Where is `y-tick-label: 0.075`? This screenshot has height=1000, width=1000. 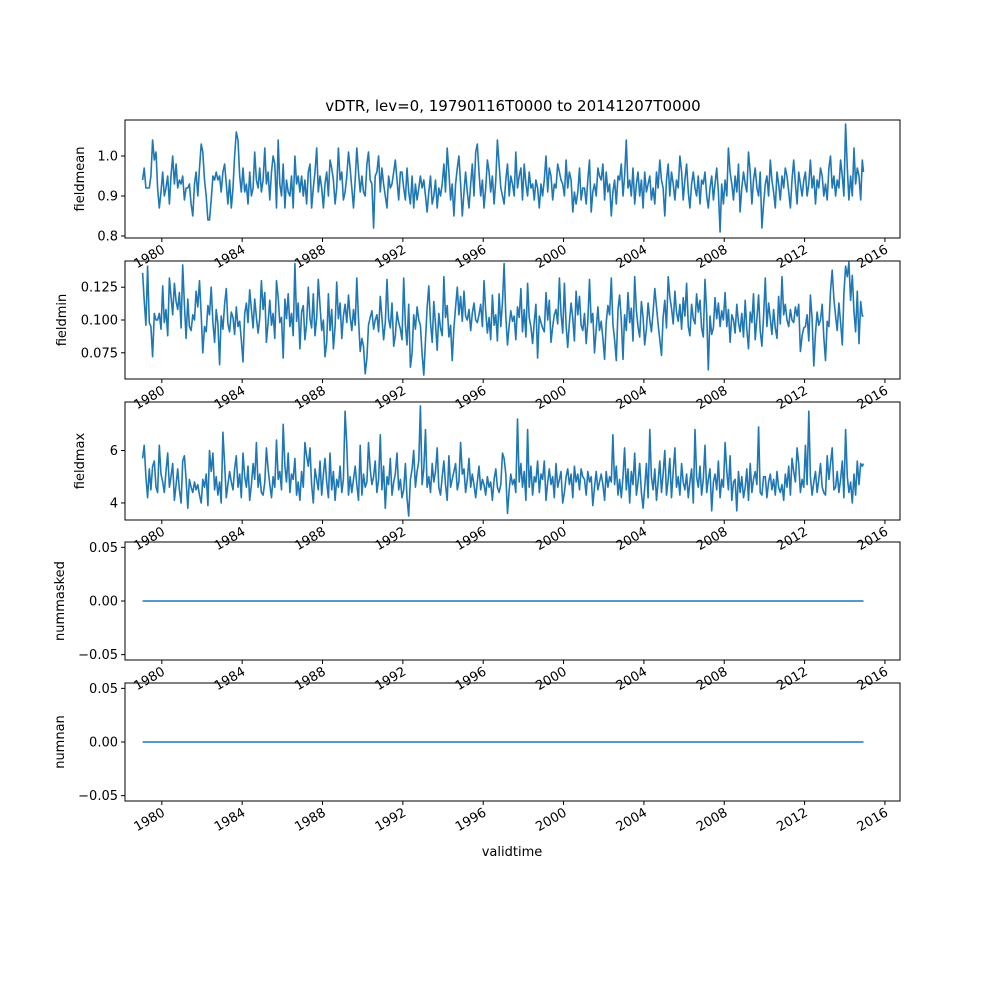 y-tick-label: 0.075 is located at coordinates (99, 353).